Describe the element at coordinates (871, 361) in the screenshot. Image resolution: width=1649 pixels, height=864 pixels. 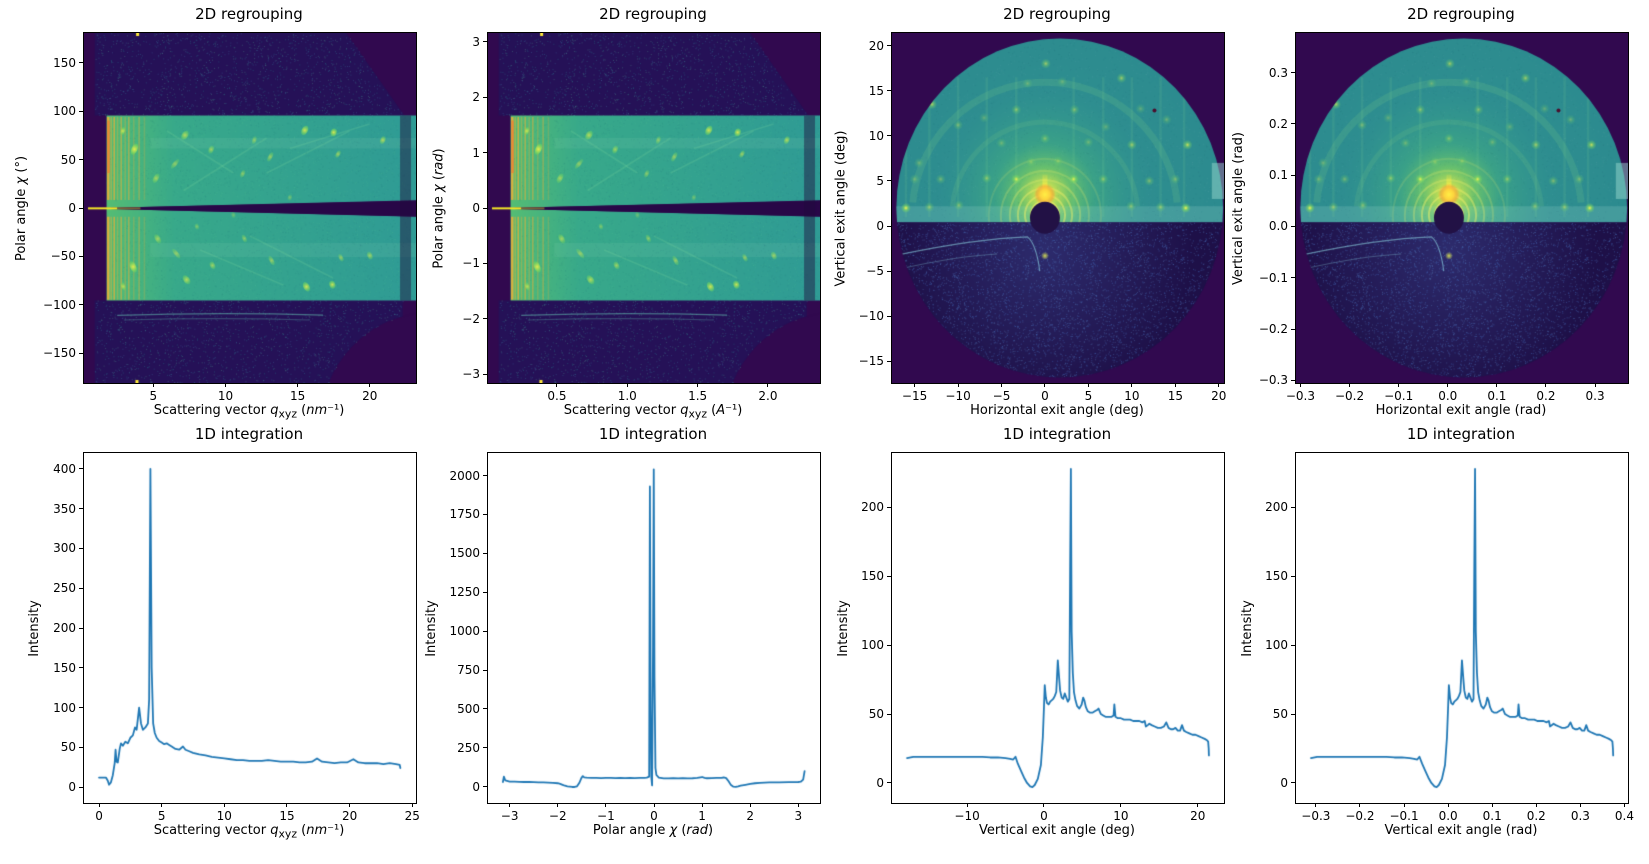
I see `y-tick-label: −15` at that location.